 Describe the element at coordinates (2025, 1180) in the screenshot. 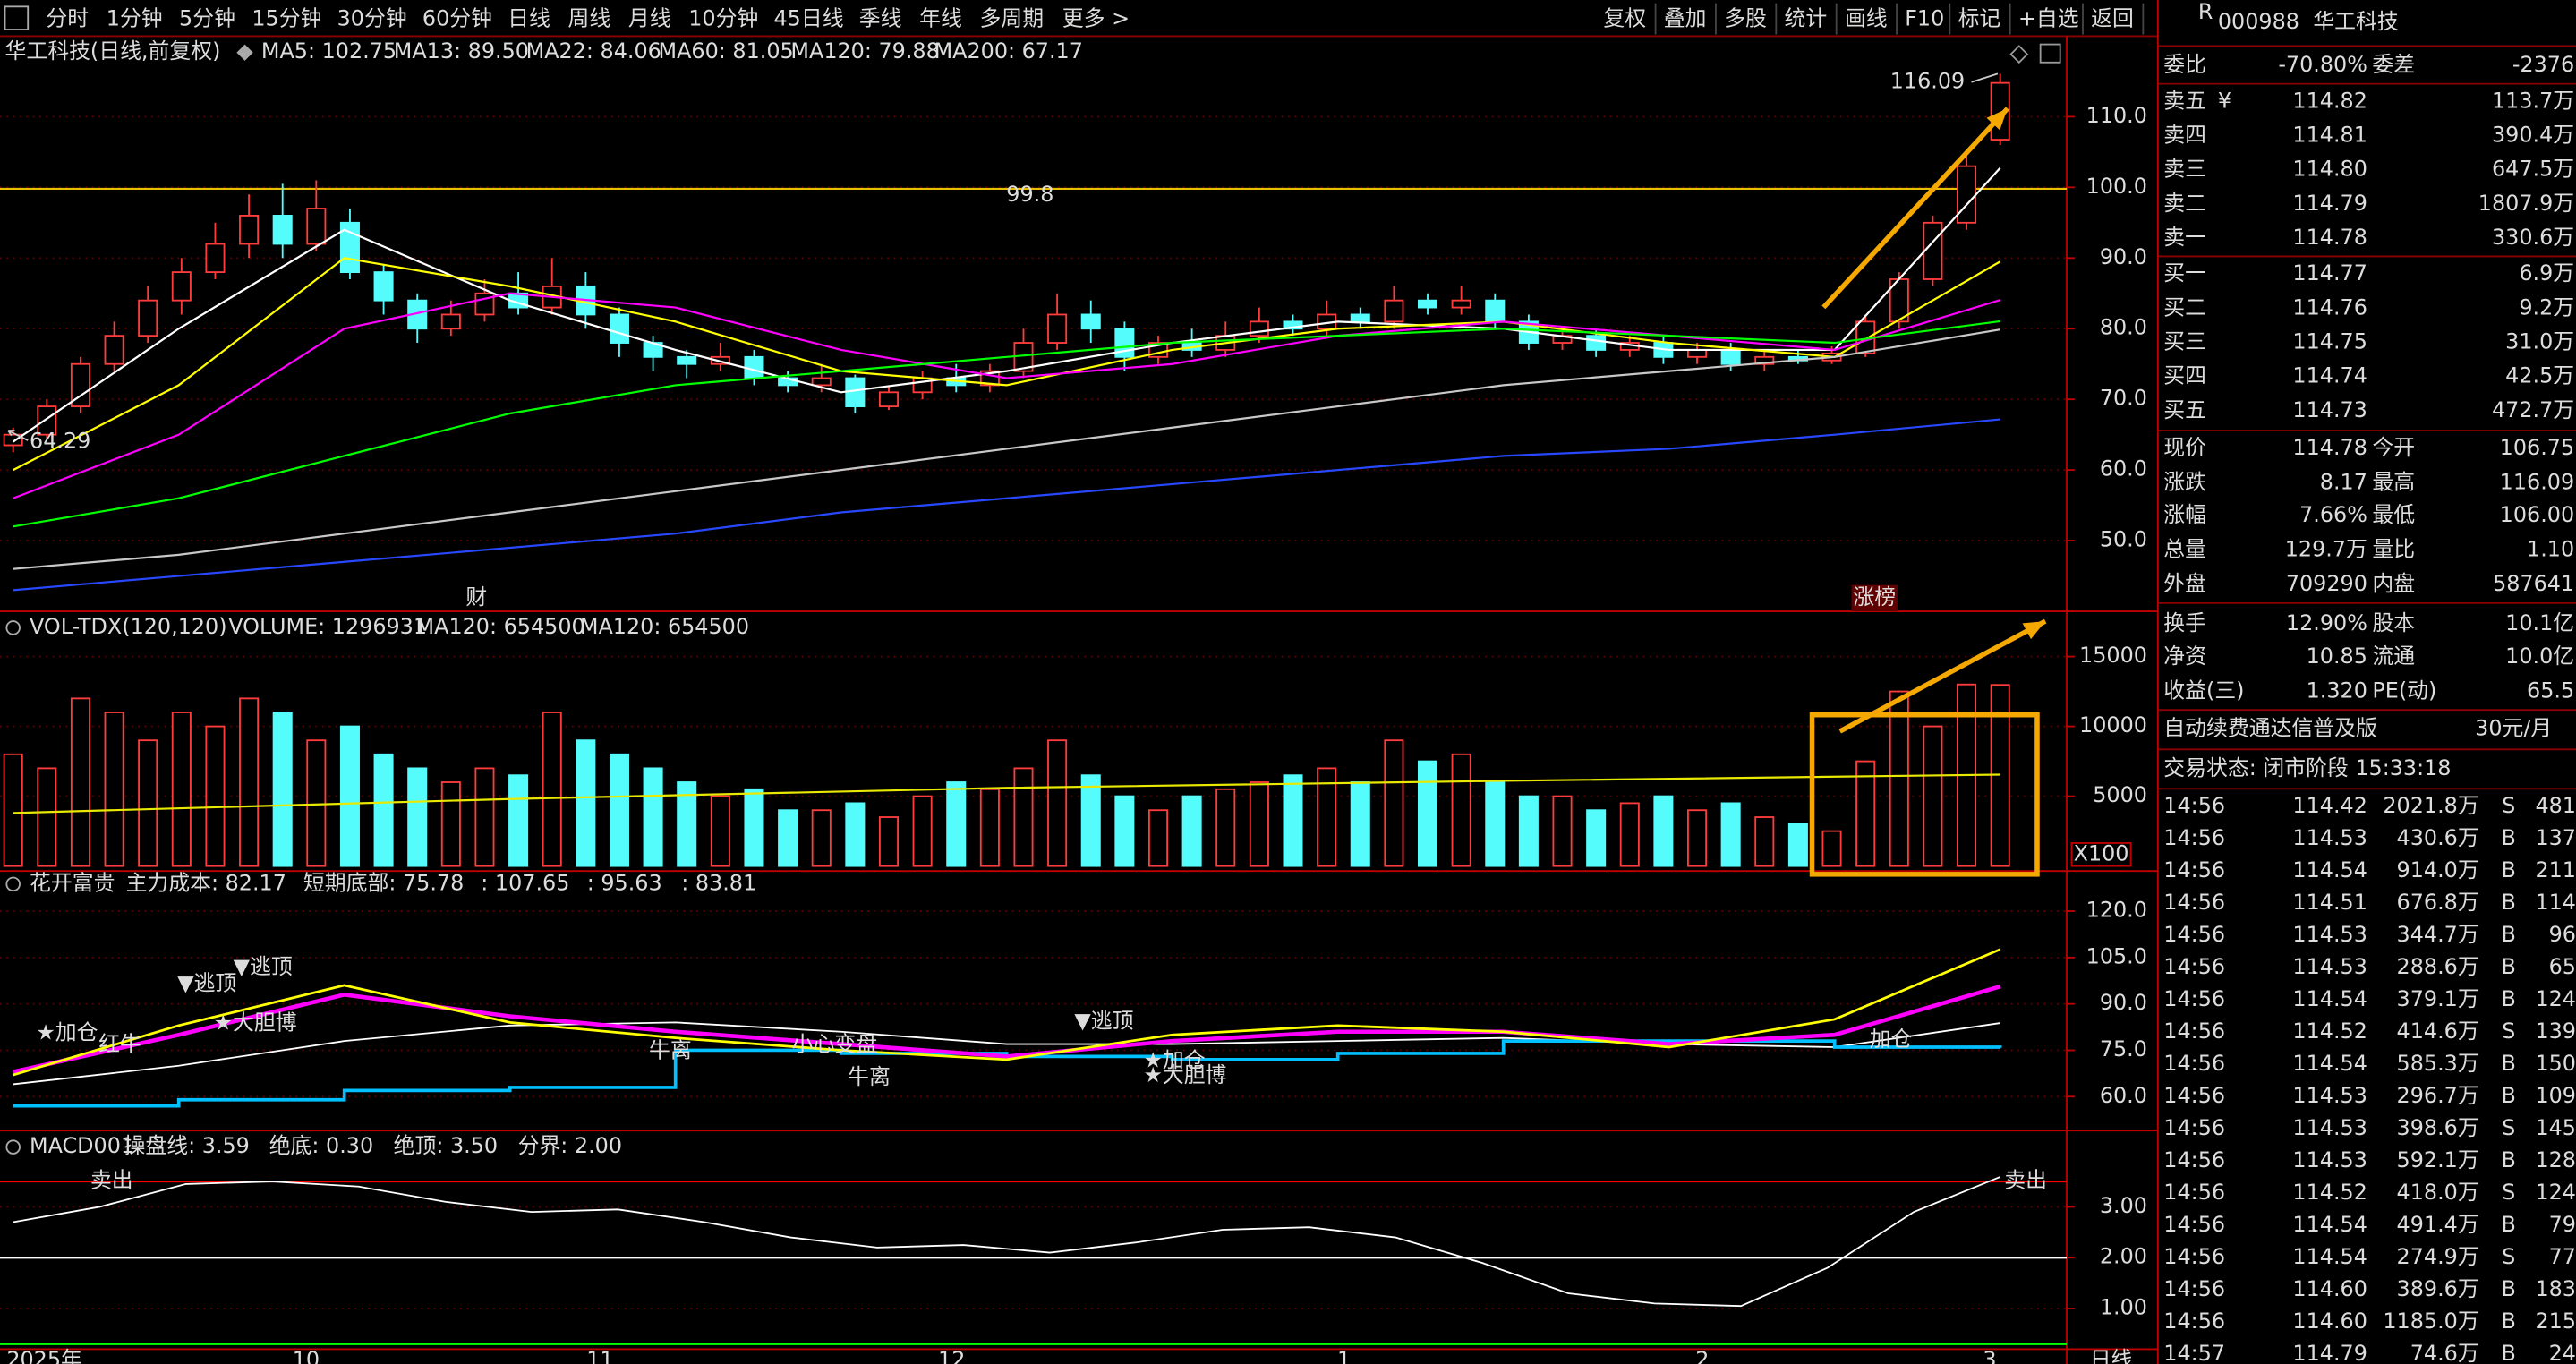

I see `annotation: 卖出` at that location.